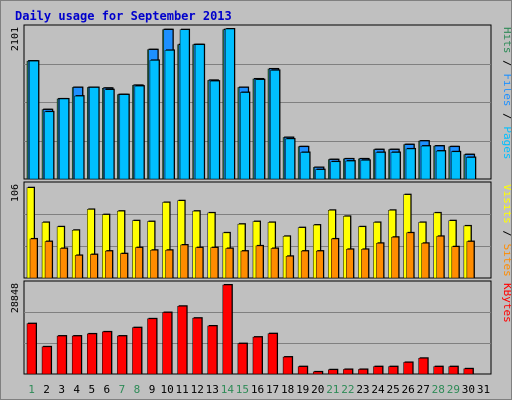  I want to click on x-tick-label: 2, so click(46, 389).